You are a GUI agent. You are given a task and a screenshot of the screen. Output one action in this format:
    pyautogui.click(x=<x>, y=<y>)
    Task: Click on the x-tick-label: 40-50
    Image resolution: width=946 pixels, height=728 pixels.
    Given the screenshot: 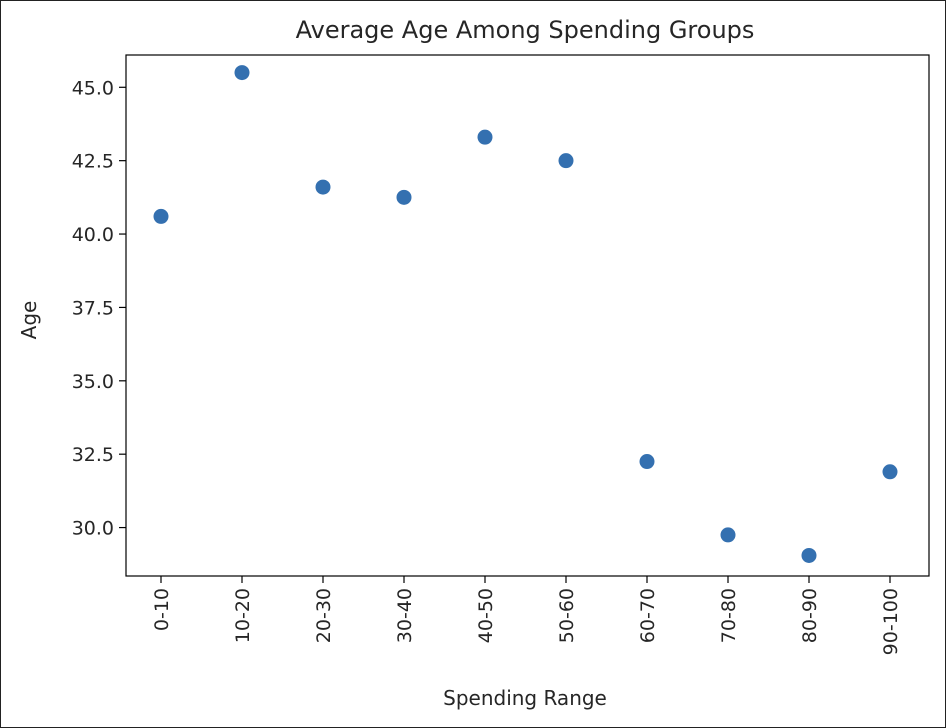 What is the action you would take?
    pyautogui.click(x=486, y=615)
    